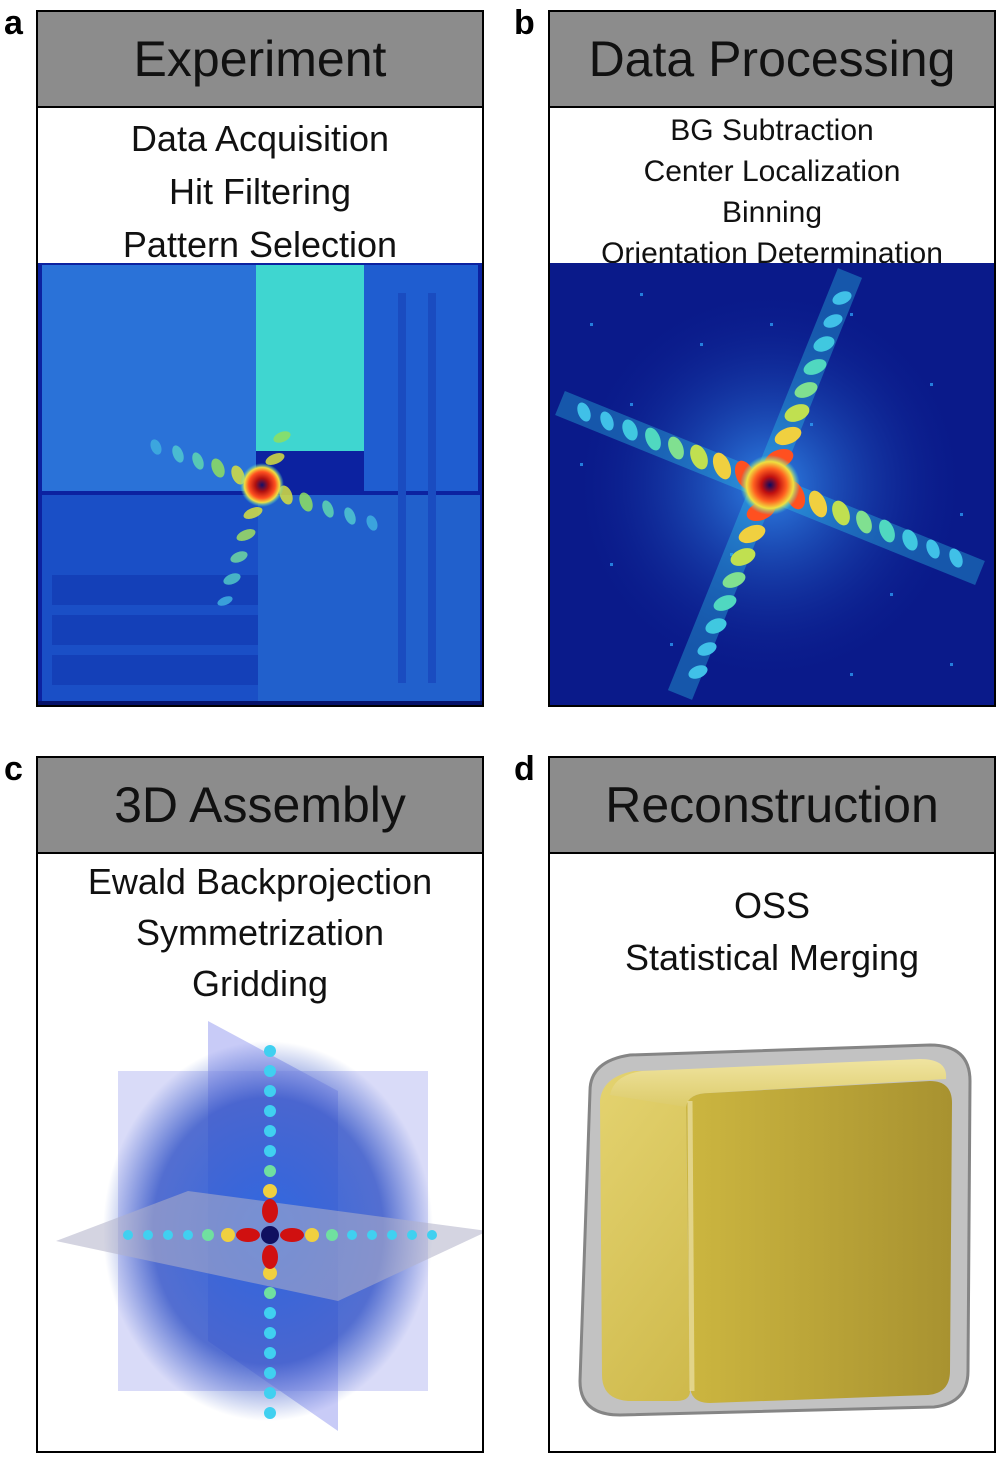 The height and width of the screenshot is (1457, 1000). I want to click on step-hit-filtering: Hit Filtering, so click(260, 191).